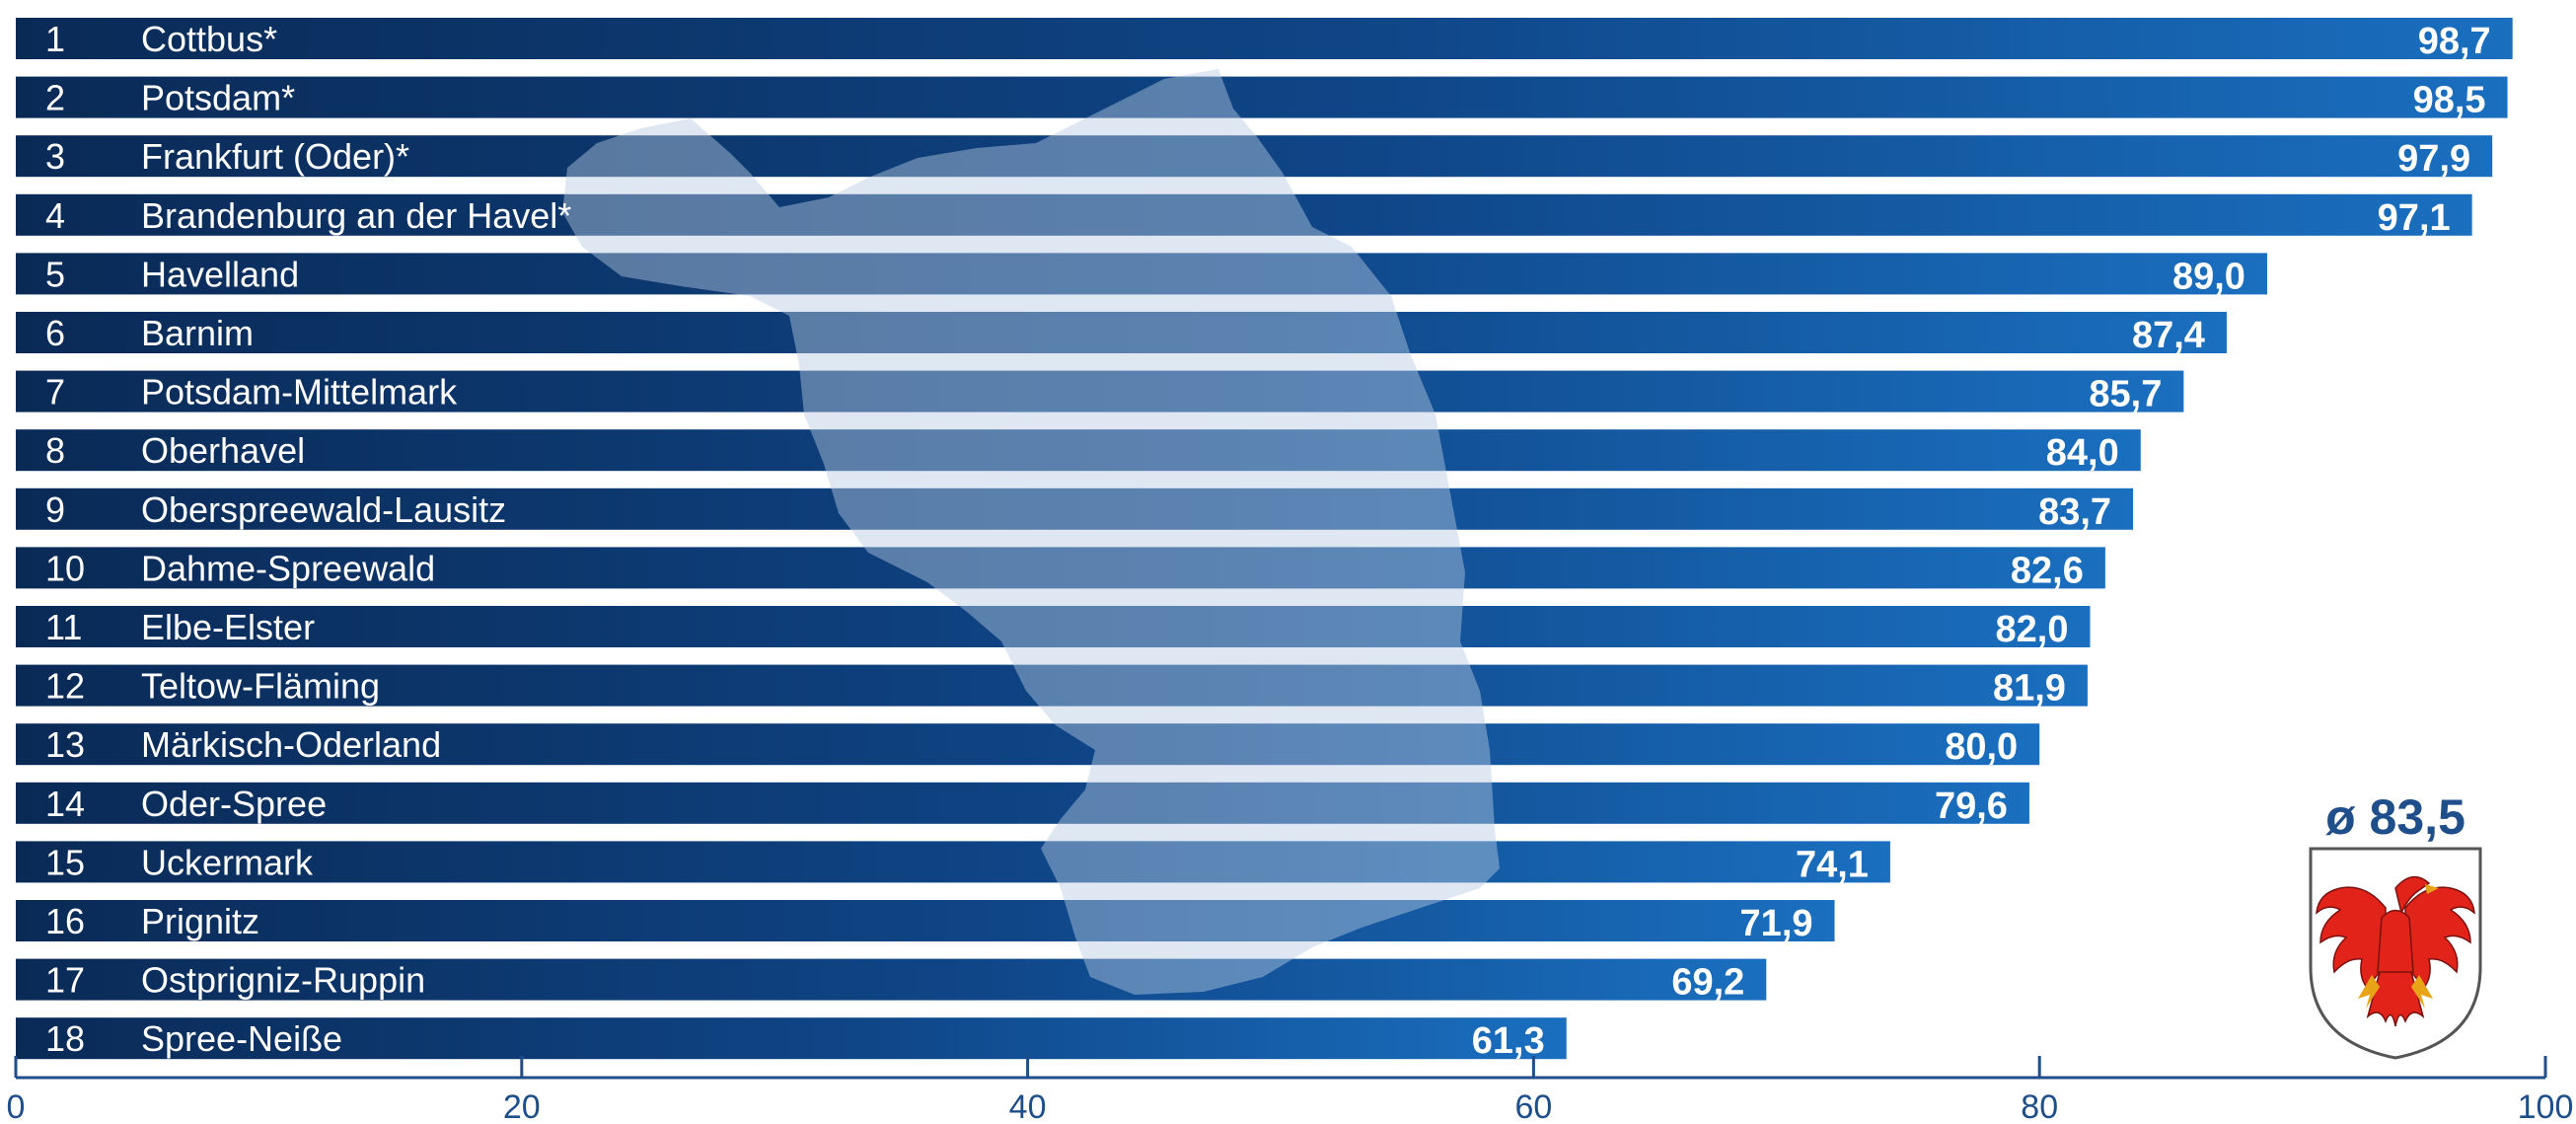 The height and width of the screenshot is (1124, 2576). Describe the element at coordinates (291, 745) in the screenshot. I see `bar-name: Märkisch-Oderland` at that location.